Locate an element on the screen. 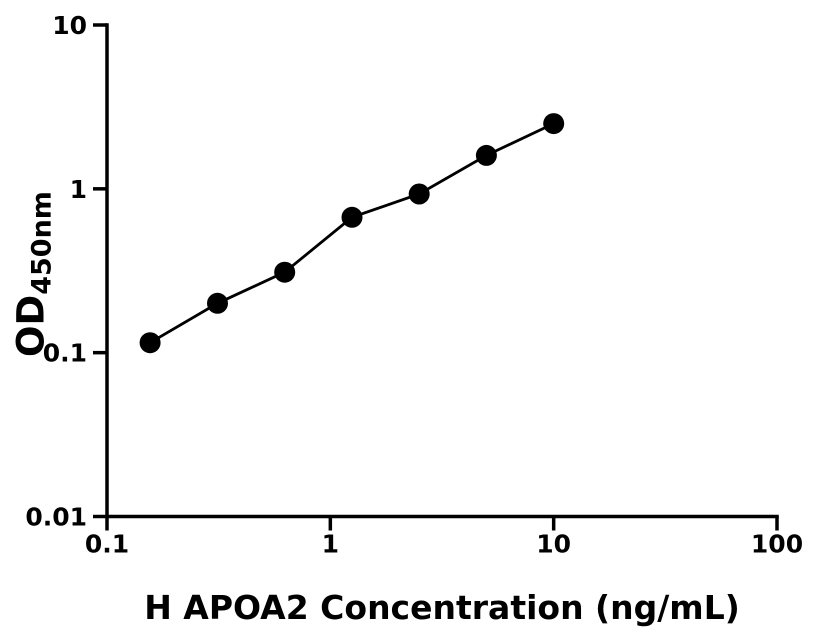 The width and height of the screenshot is (816, 640). y-axis-title: OD450nm is located at coordinates (33, 274).